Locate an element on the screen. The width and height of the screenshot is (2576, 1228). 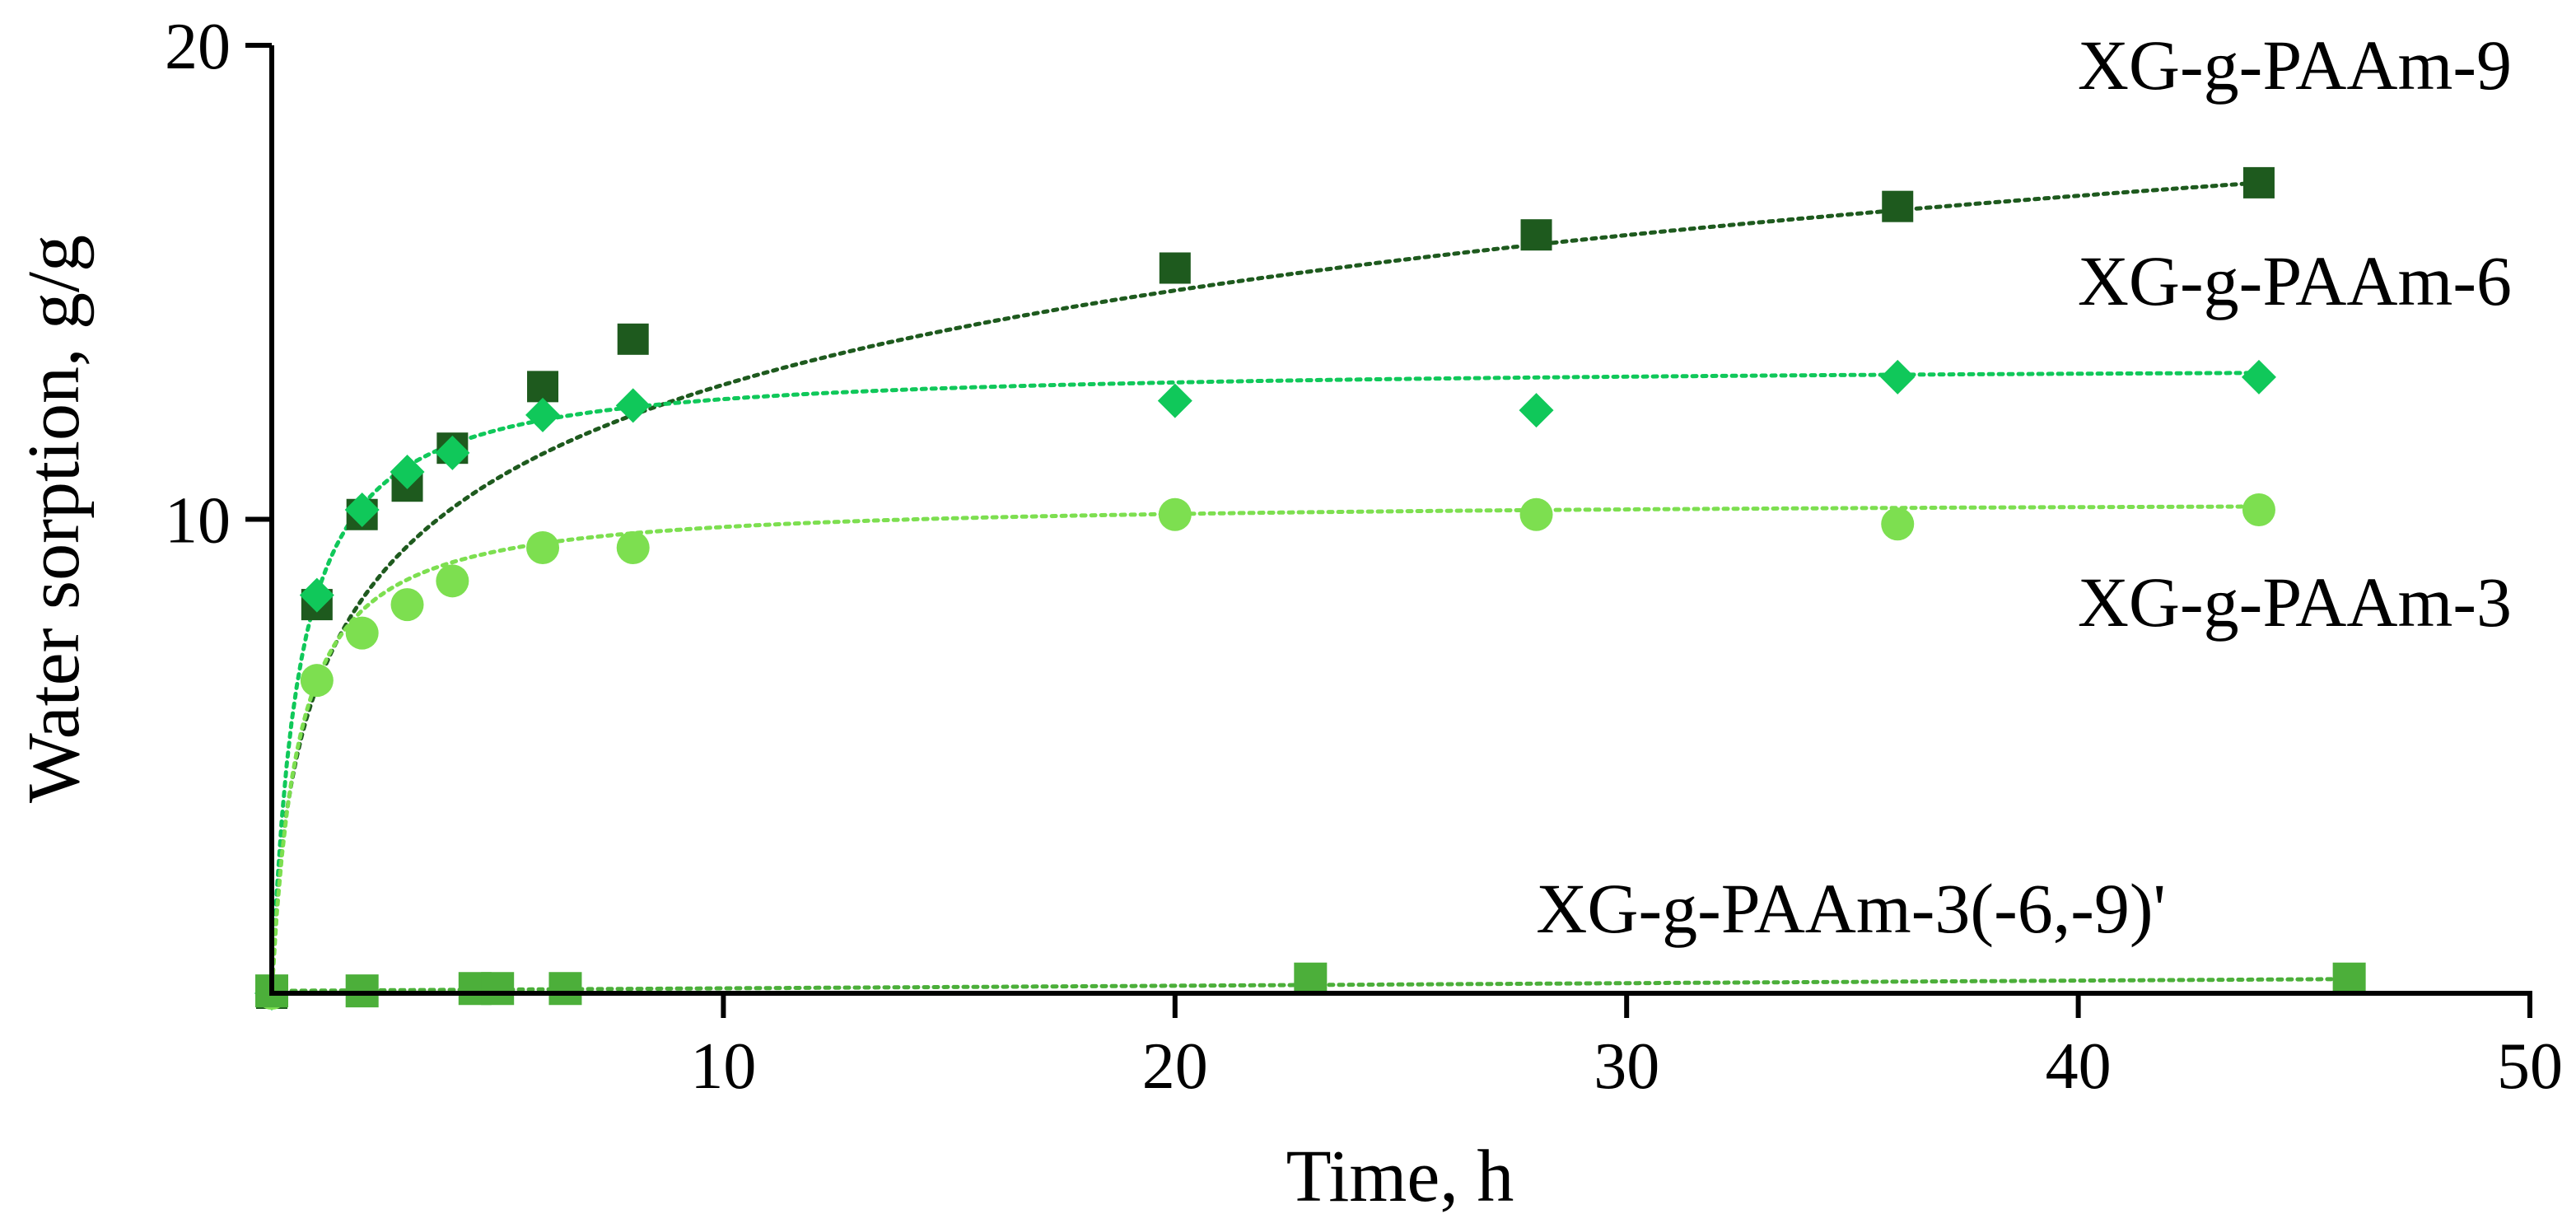
y-axis-title: Water sorption, g/g is located at coordinates (54, 519).